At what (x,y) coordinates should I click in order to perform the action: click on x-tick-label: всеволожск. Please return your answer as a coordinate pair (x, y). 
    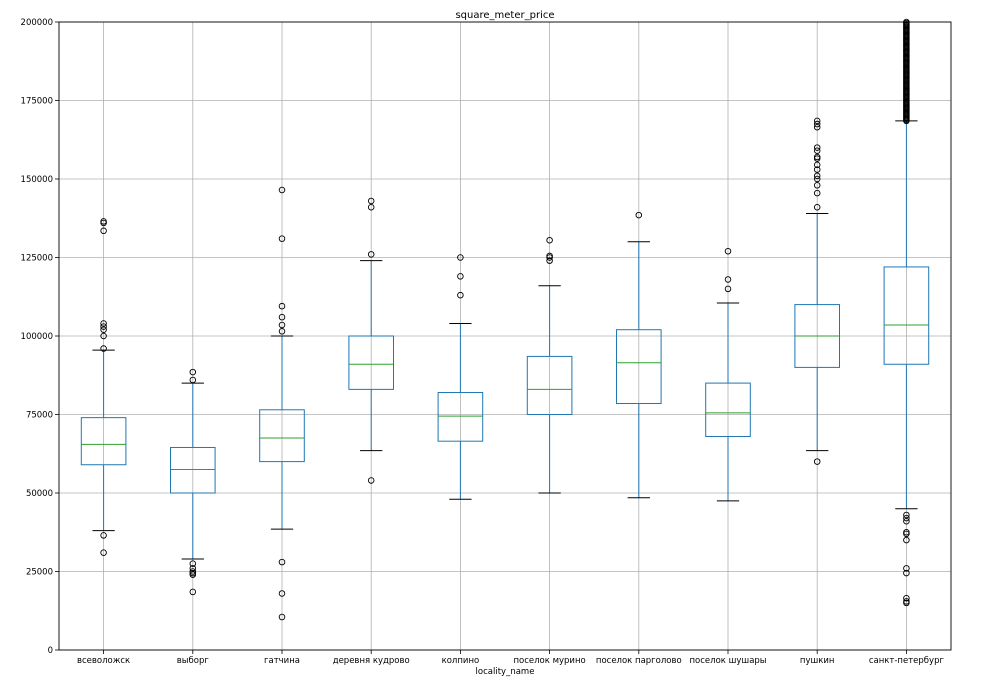
    Looking at the image, I should click on (103, 661).